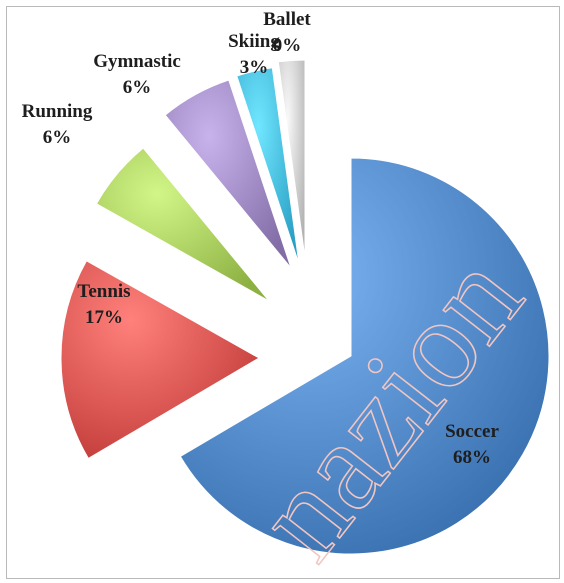  I want to click on label-ballet: Ballet 0%, so click(287, 32).